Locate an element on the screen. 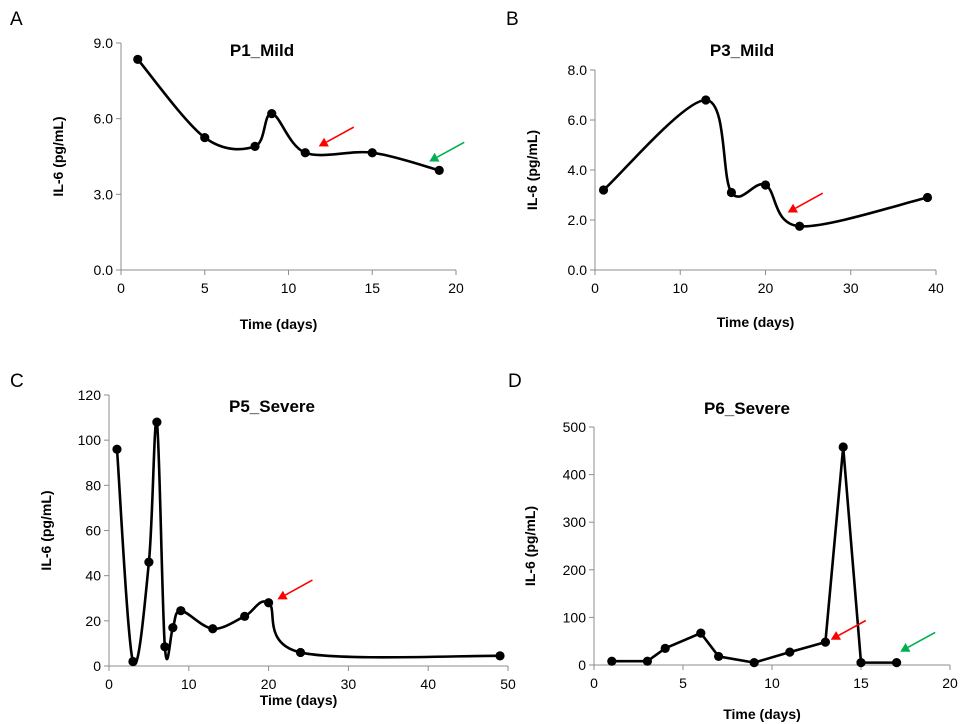 This screenshot has height=724, width=963. x-tick-label: 5 is located at coordinates (205, 288).